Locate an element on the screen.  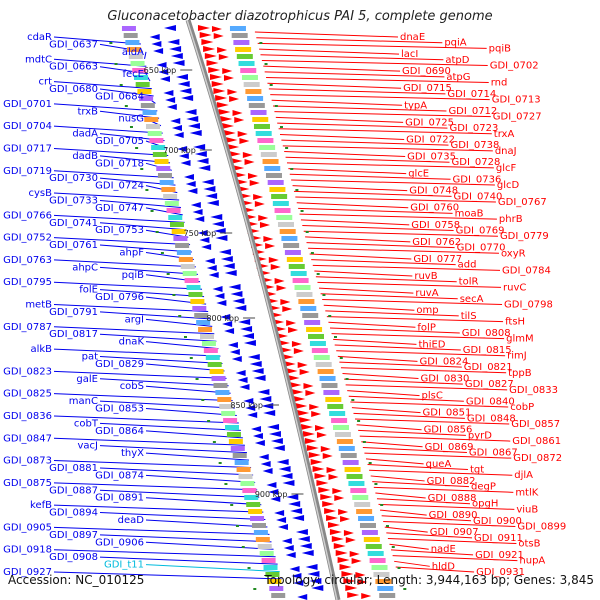
gene-label: GDI_0808 is located at coordinates (486, 333).